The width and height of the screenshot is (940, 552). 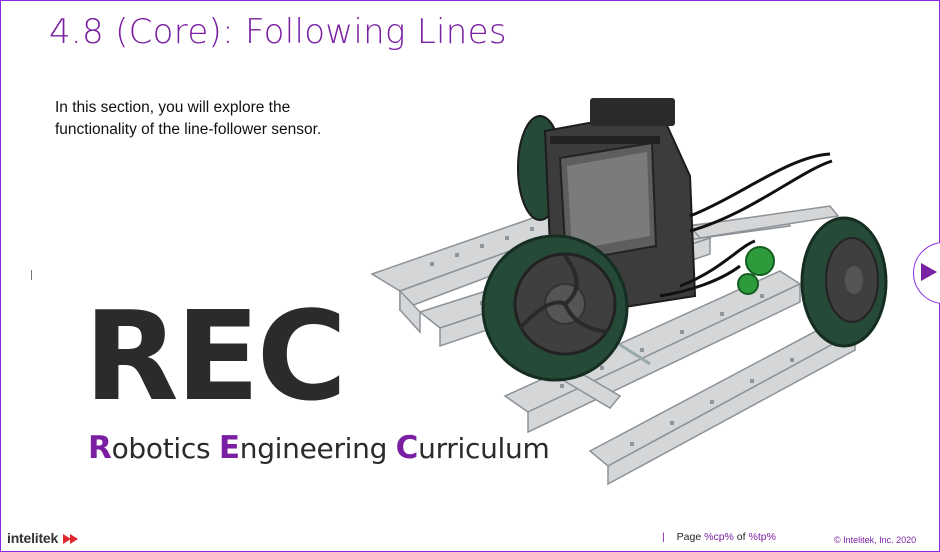 What do you see at coordinates (484, 448) in the screenshot?
I see `tagline-c-rest: urriculum` at bounding box center [484, 448].